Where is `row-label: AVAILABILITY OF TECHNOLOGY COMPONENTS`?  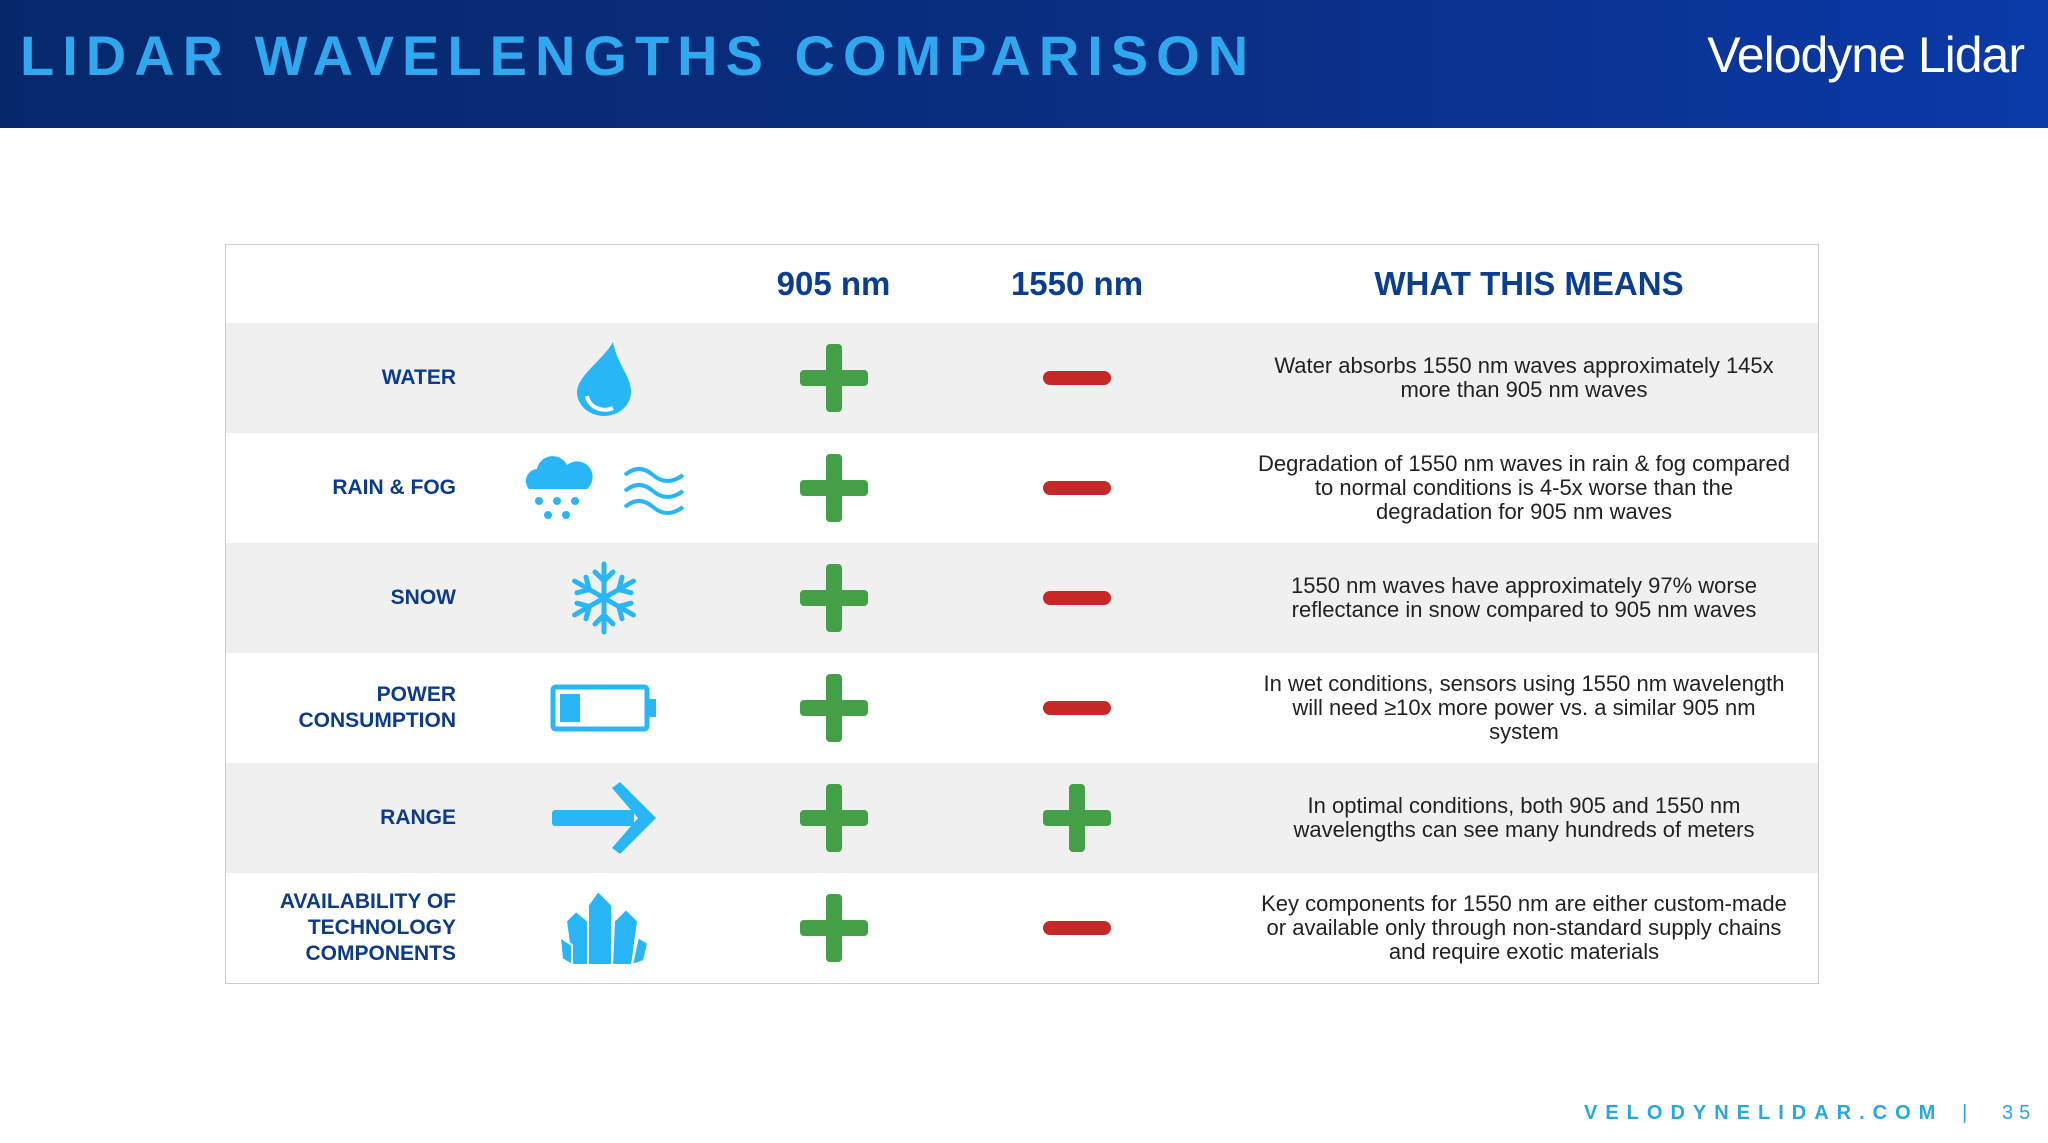
row-label: AVAILABILITY OF TECHNOLOGY COMPONENTS is located at coordinates (367, 927).